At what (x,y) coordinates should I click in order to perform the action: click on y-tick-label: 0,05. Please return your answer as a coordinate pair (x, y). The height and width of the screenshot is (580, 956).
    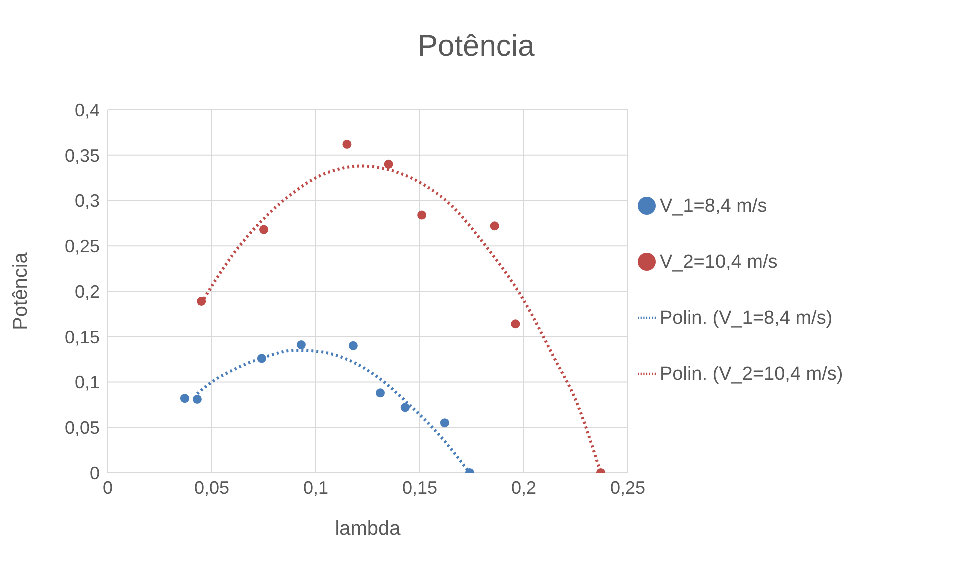
    Looking at the image, I should click on (82, 428).